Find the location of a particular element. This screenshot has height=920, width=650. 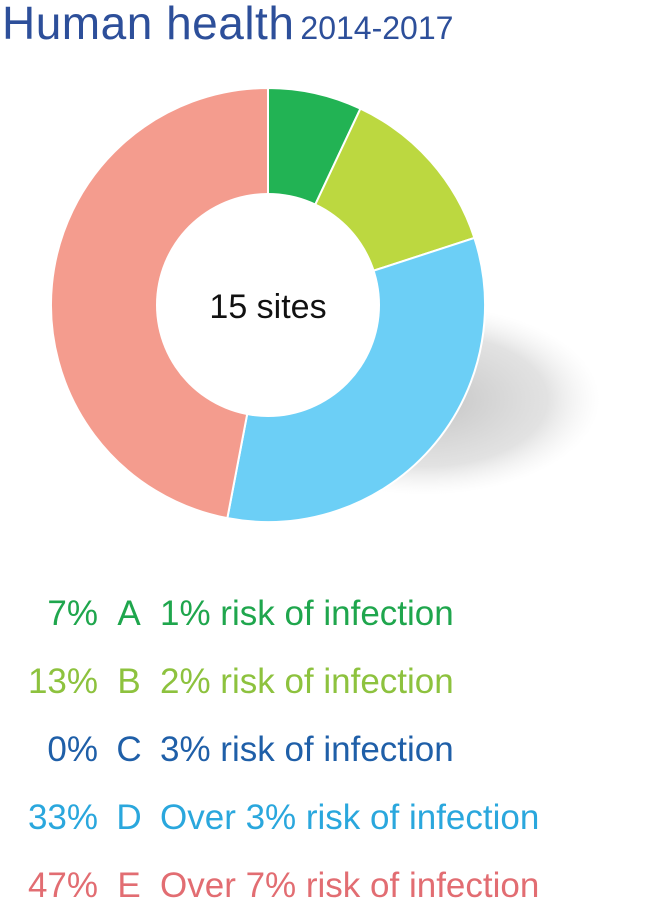

legend-item-c: 0% C 3% risk of infection is located at coordinates (325, 750).